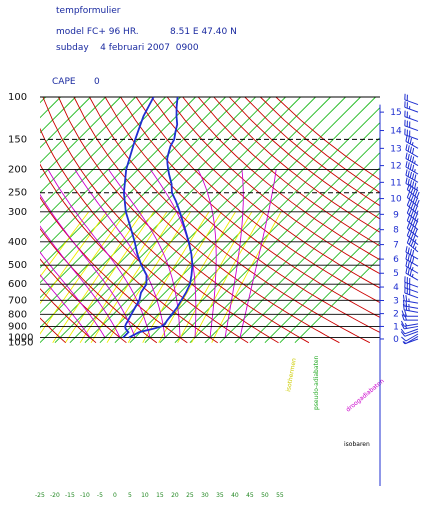 This screenshot has height=506, width=442. What do you see at coordinates (395, 167) in the screenshot?
I see `height-tick-label: 12` at bounding box center [395, 167].